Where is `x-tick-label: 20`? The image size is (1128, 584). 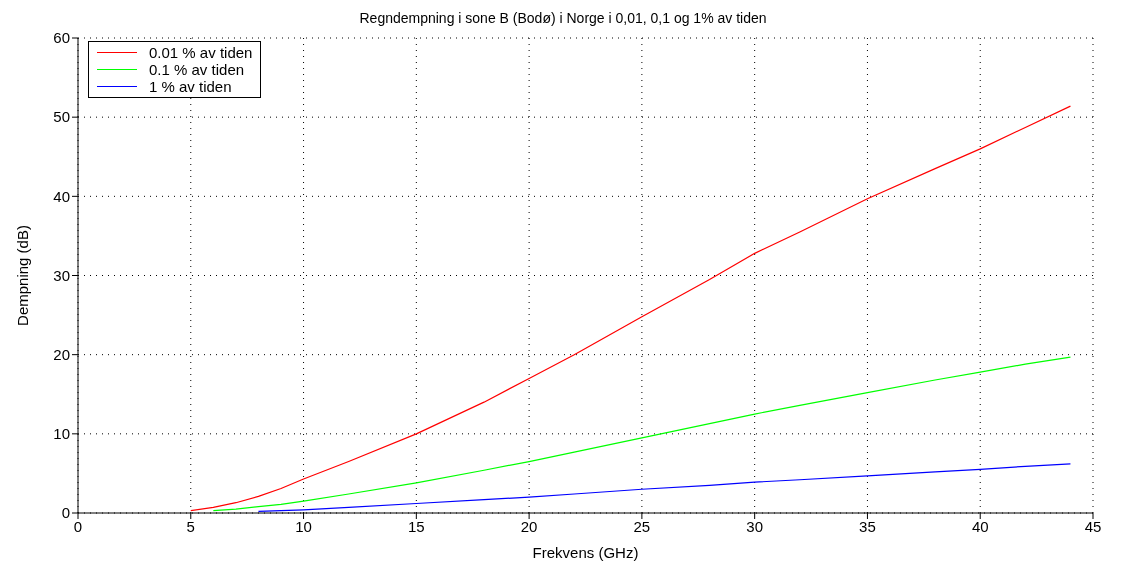
x-tick-label: 20 is located at coordinates (529, 526).